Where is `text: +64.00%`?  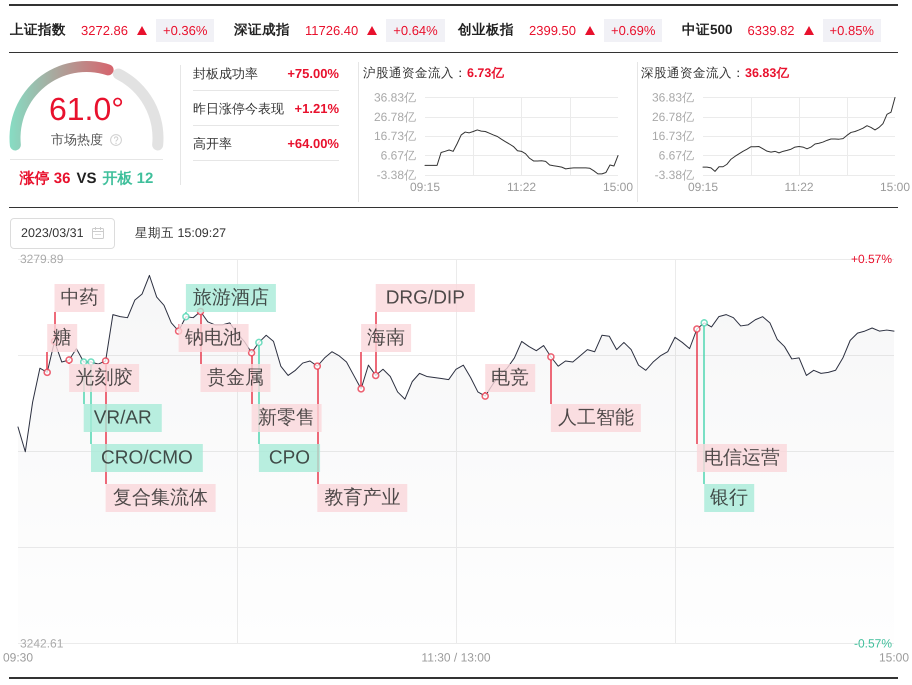 text: +64.00% is located at coordinates (313, 143).